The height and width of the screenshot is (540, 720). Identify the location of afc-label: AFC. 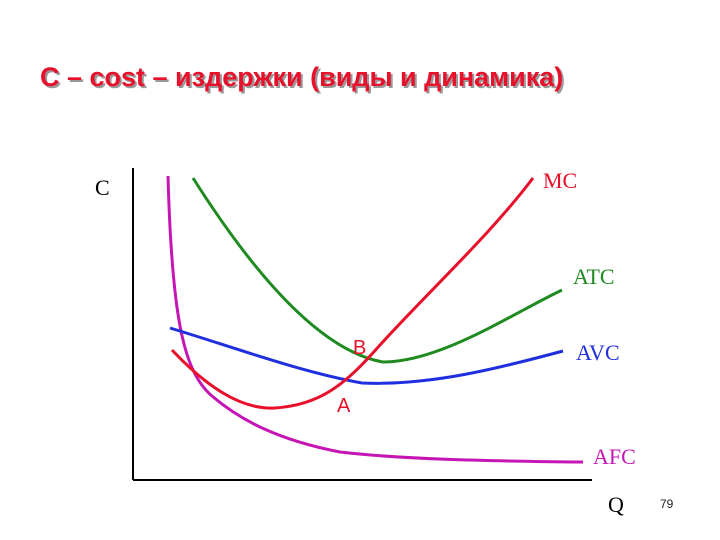
(614, 456).